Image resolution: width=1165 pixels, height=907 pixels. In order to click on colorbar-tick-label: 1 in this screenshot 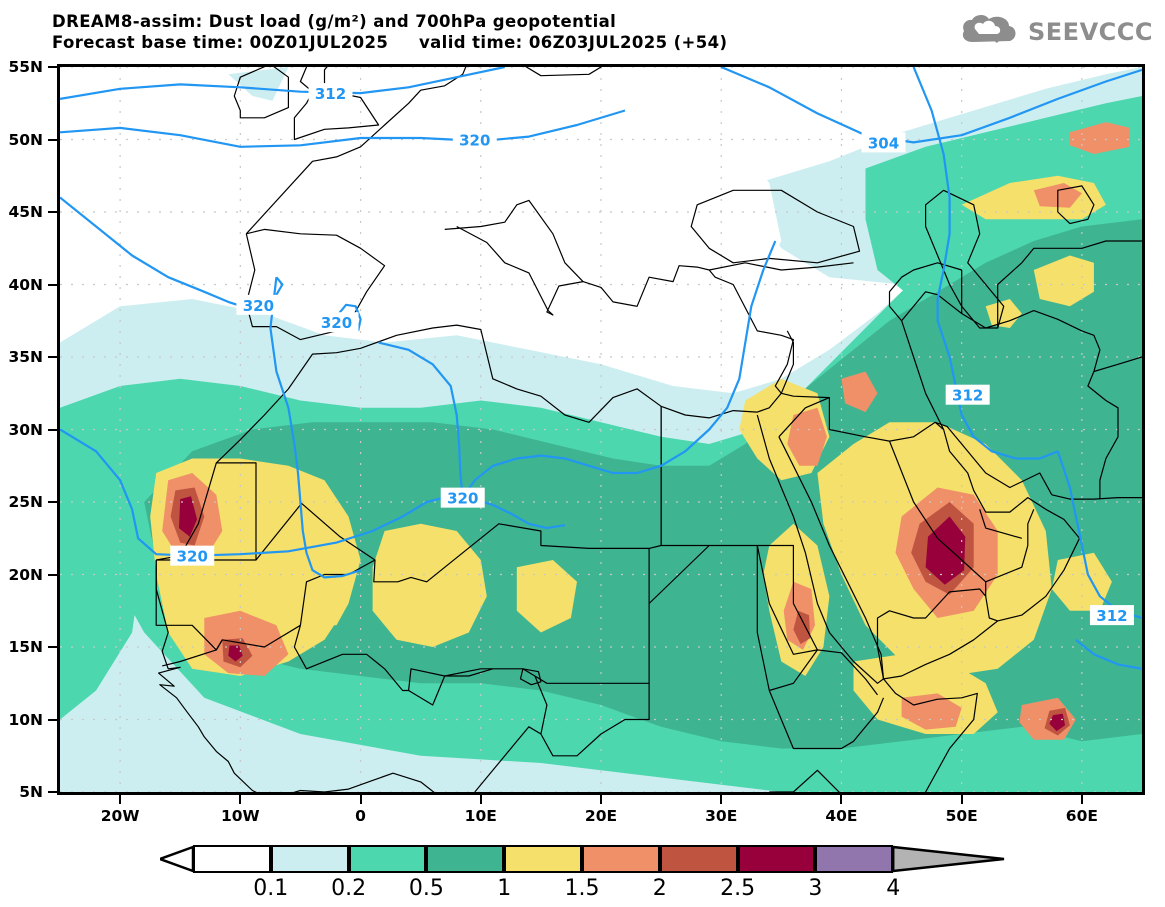, I will do `click(504, 888)`.